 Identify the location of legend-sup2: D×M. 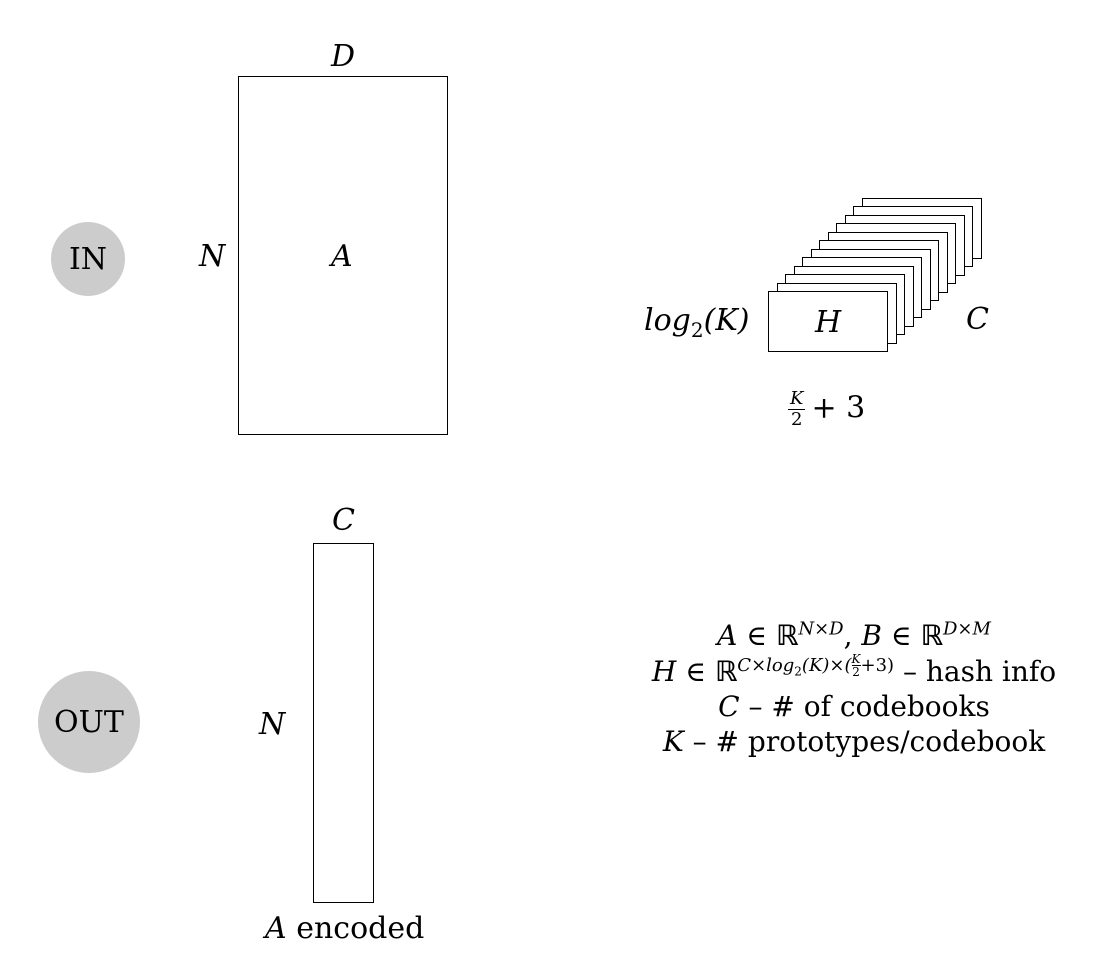
(966, 629).